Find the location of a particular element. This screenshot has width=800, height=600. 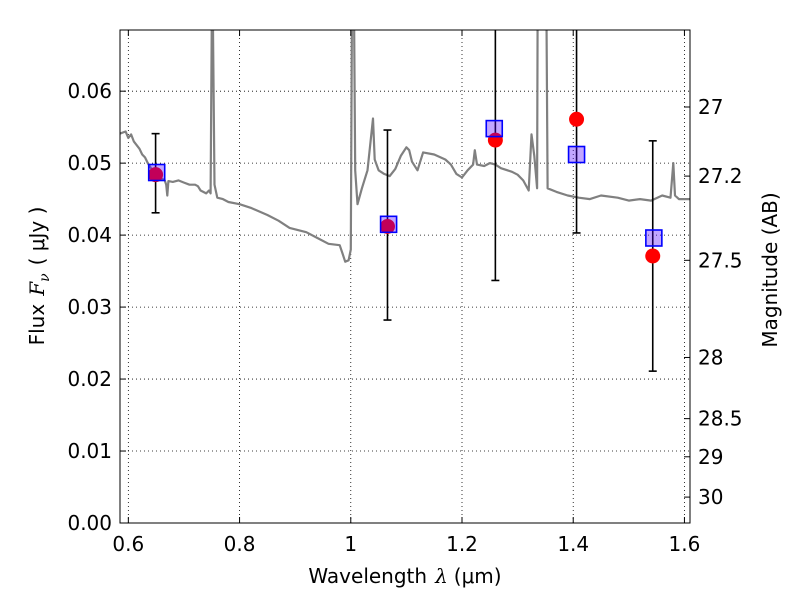

right-axis-label: Magnitude (AB) is located at coordinates (770, 269).